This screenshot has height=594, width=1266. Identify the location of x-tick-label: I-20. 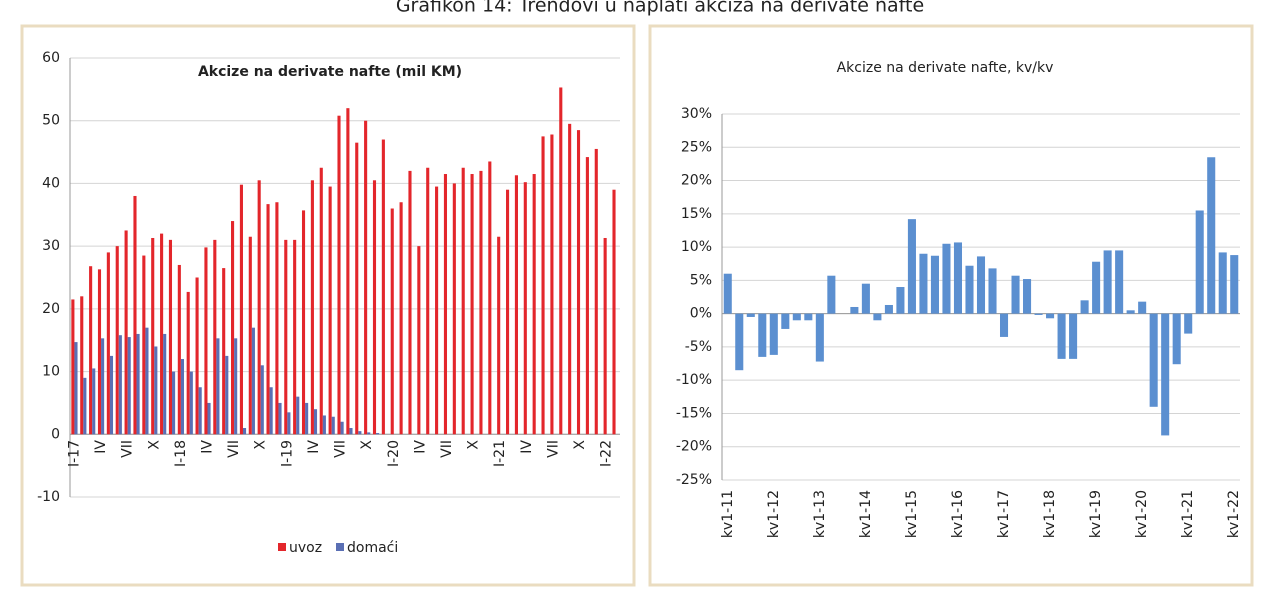
(394, 453).